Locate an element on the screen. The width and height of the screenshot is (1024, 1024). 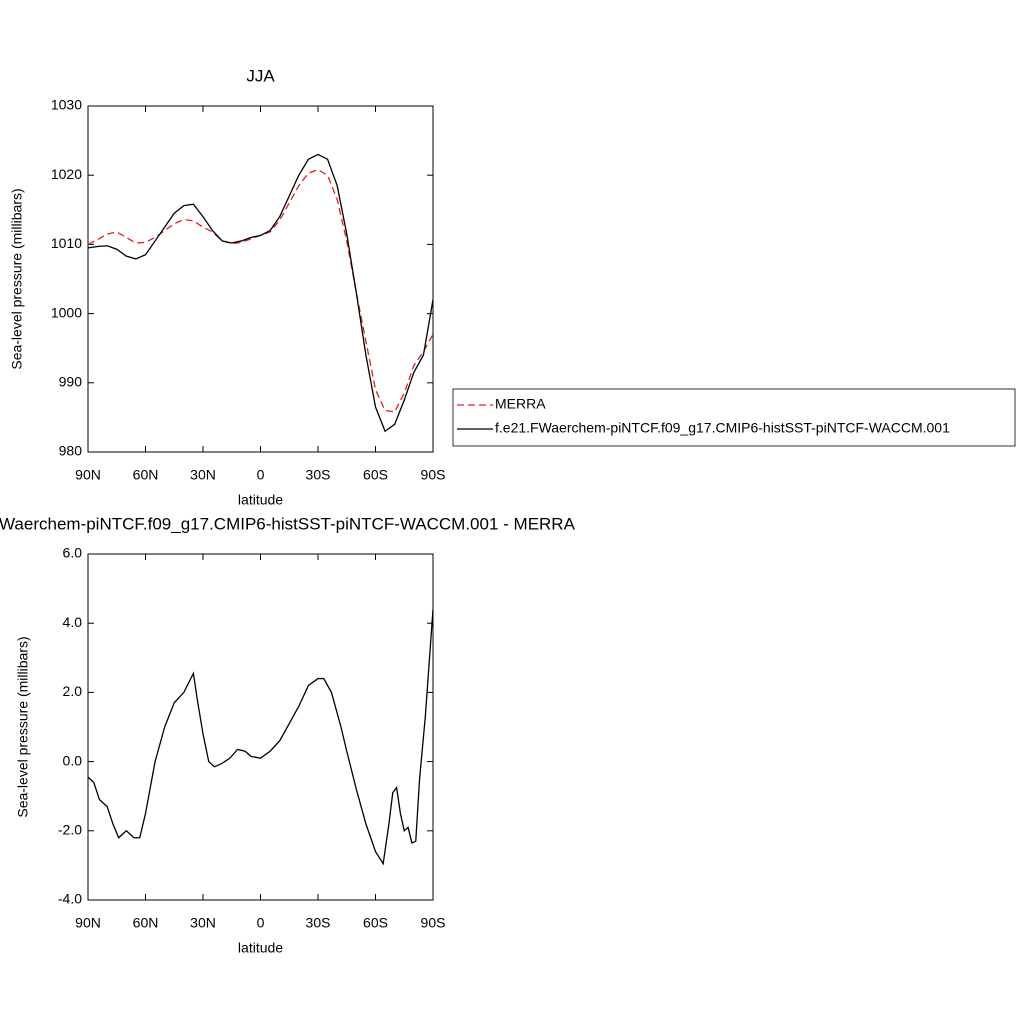
chart-title: JJA is located at coordinates (260, 75).